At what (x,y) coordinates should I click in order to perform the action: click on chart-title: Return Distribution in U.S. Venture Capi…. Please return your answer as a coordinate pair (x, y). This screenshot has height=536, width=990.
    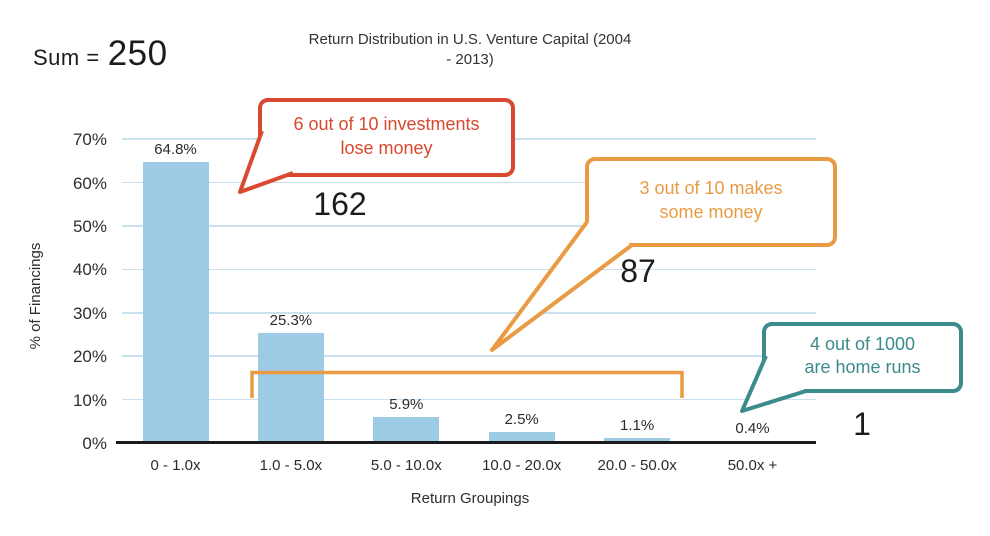
    Looking at the image, I should click on (470, 50).